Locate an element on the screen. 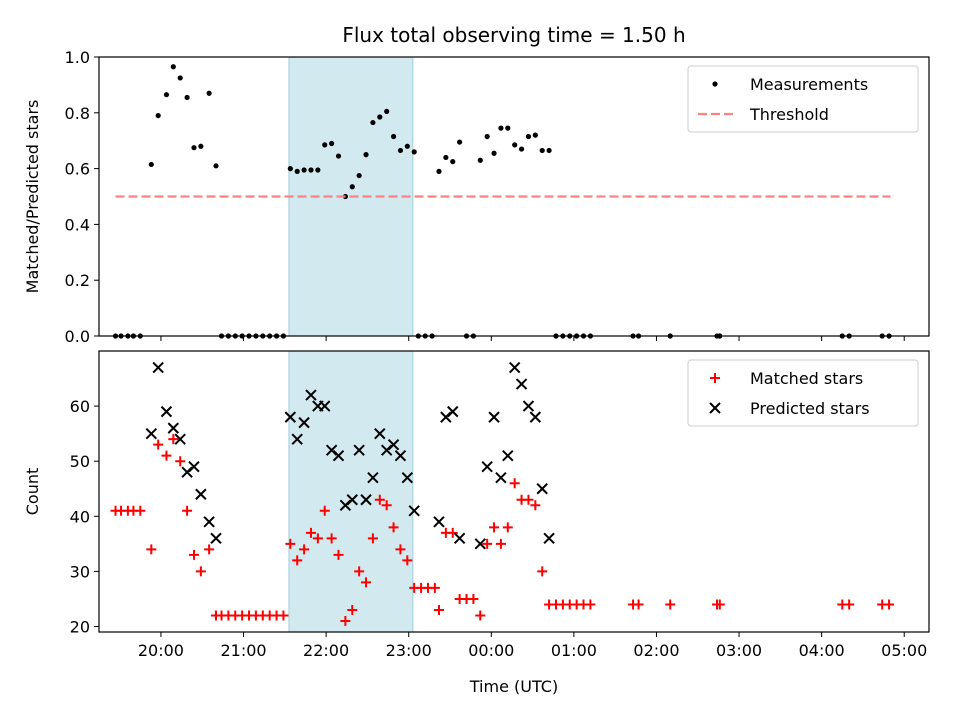  y-tick-label: 0.2 is located at coordinates (77, 280).